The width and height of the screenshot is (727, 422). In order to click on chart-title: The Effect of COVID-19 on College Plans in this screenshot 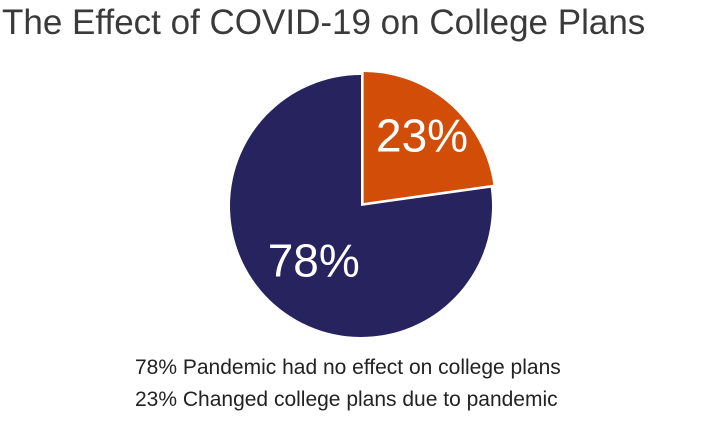, I will do `click(324, 22)`.